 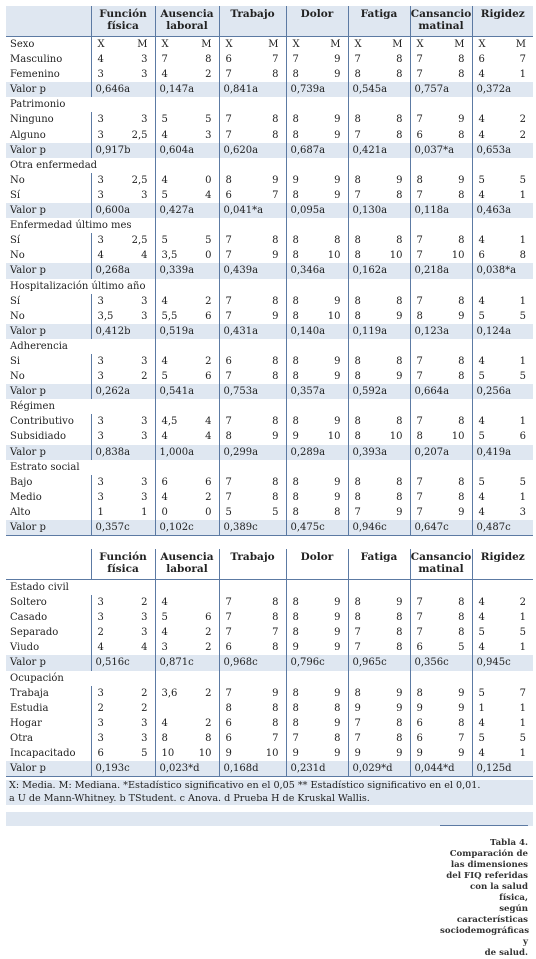 What do you see at coordinates (502, 528) in the screenshot?
I see `p-value-cell: 0,487c` at bounding box center [502, 528].